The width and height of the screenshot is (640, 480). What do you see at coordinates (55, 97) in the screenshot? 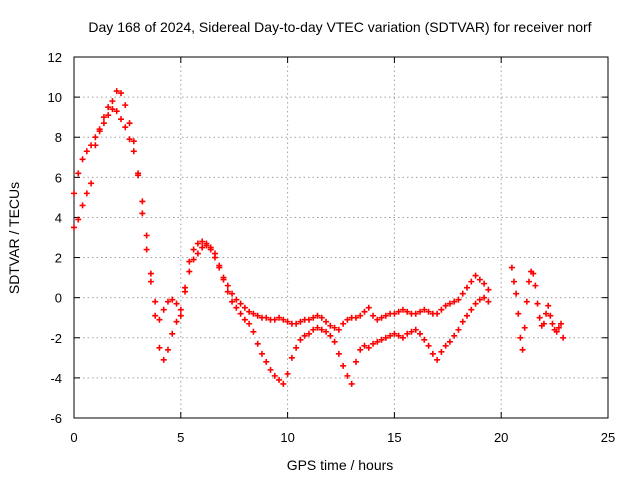
I see `y-tick-label: 10` at bounding box center [55, 97].